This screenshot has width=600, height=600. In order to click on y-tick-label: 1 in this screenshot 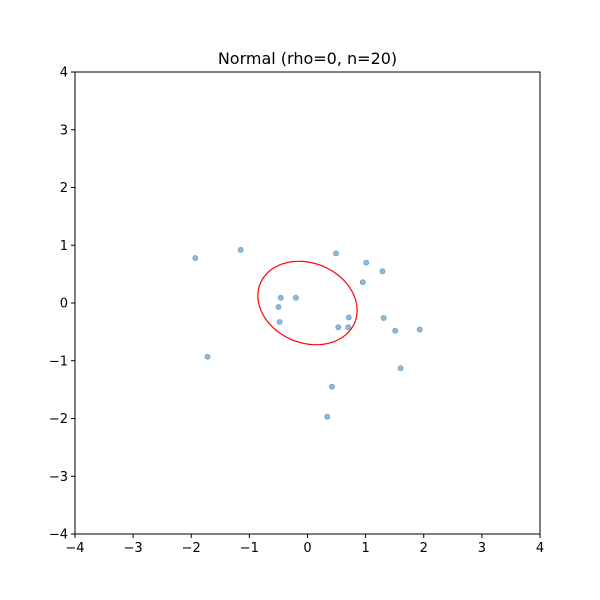, I will do `click(64, 246)`.